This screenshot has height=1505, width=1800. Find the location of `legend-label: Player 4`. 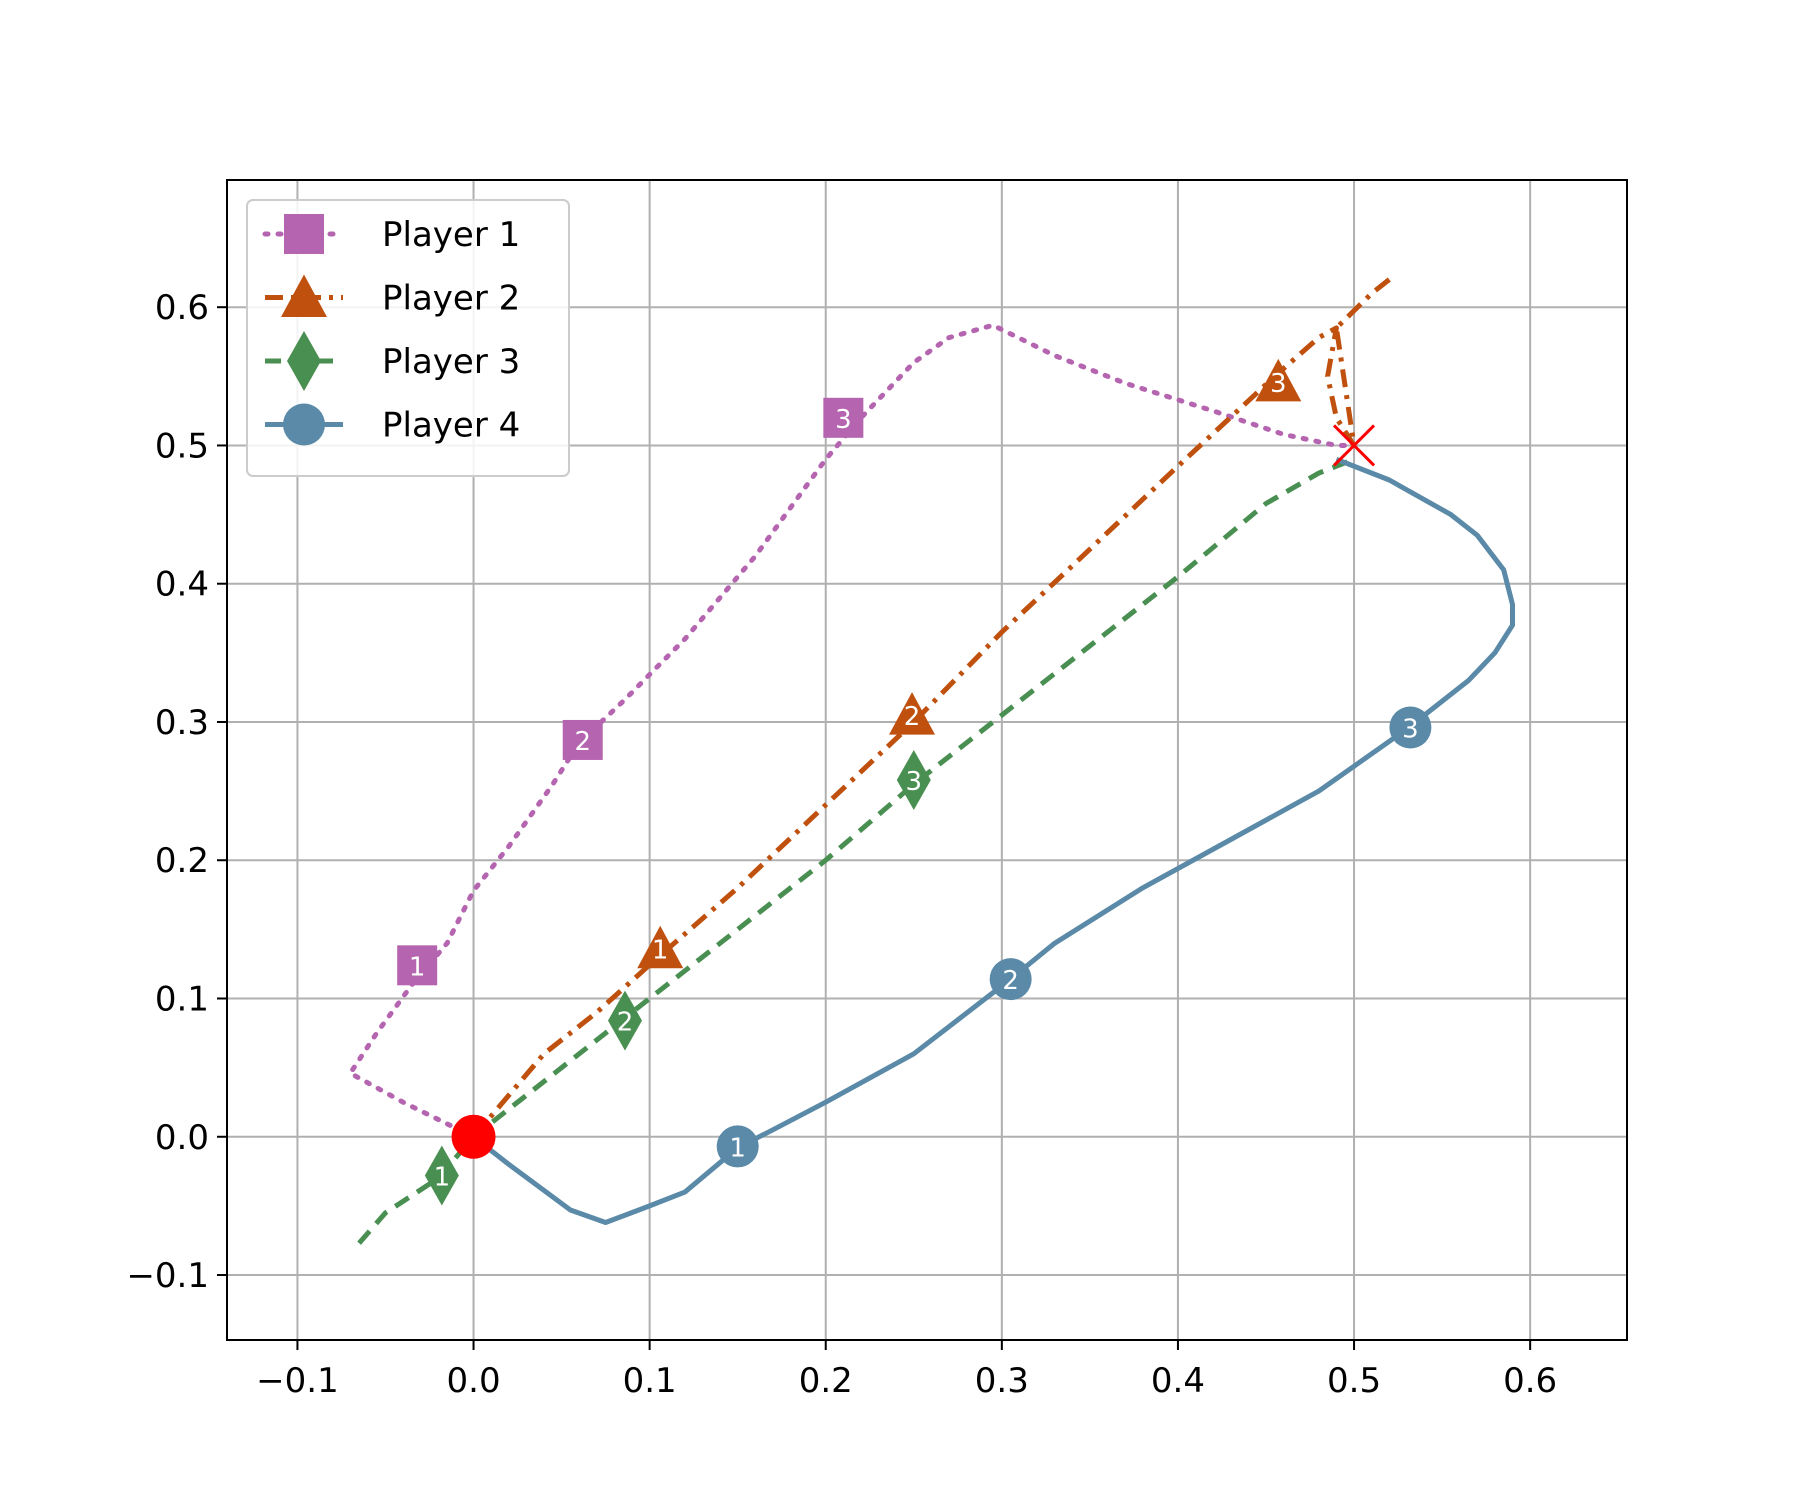

legend-label: Player 4 is located at coordinates (451, 426).